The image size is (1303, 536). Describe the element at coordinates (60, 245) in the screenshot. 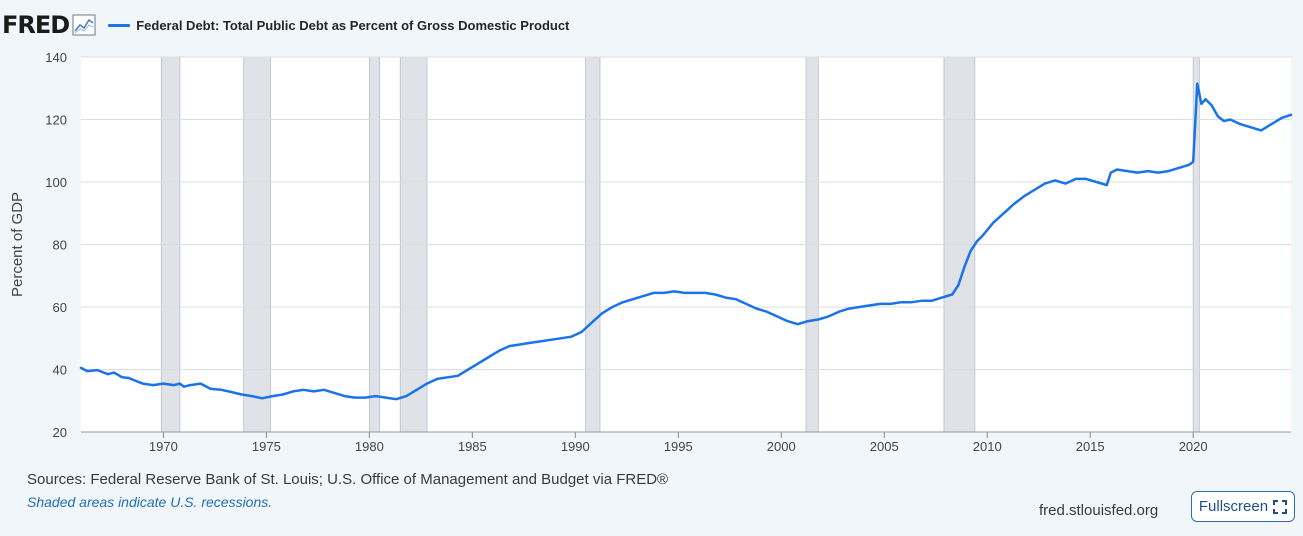

I see `y-tick-label: 80` at that location.